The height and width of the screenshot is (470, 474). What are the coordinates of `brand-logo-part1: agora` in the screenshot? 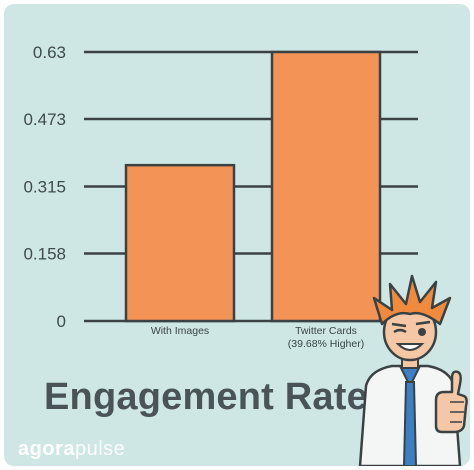 It's located at (46, 449).